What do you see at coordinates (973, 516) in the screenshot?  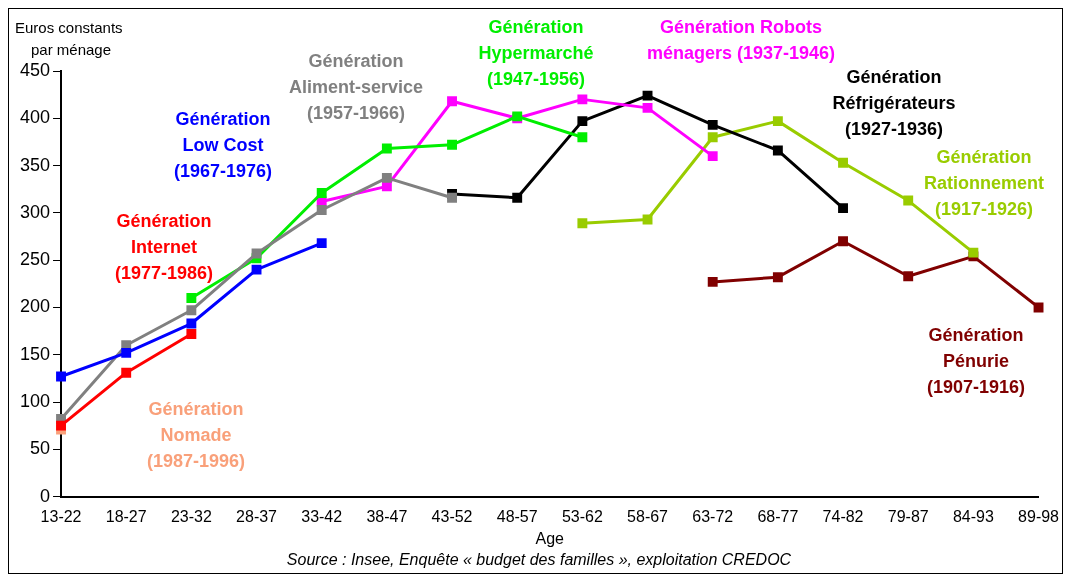 I see `x-tick-label: 84-93` at bounding box center [973, 516].